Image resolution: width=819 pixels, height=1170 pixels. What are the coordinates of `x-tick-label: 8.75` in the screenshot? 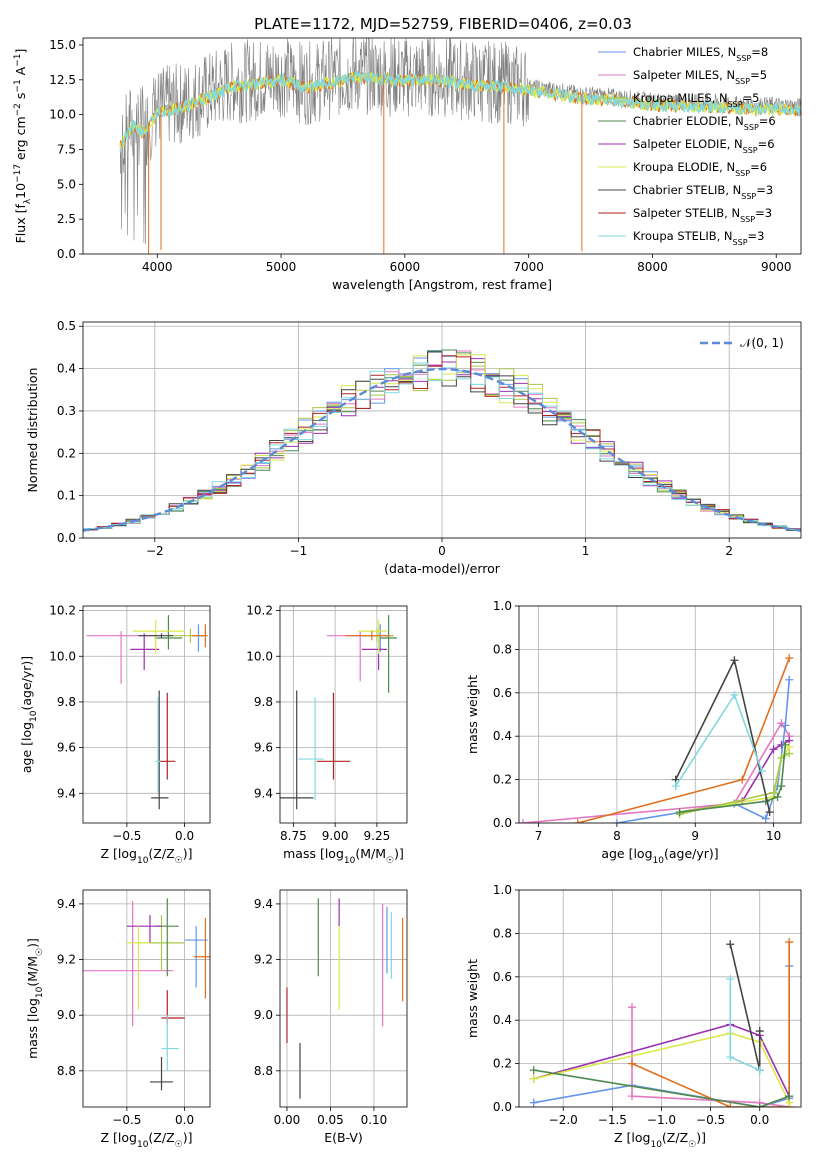 It's located at (293, 836).